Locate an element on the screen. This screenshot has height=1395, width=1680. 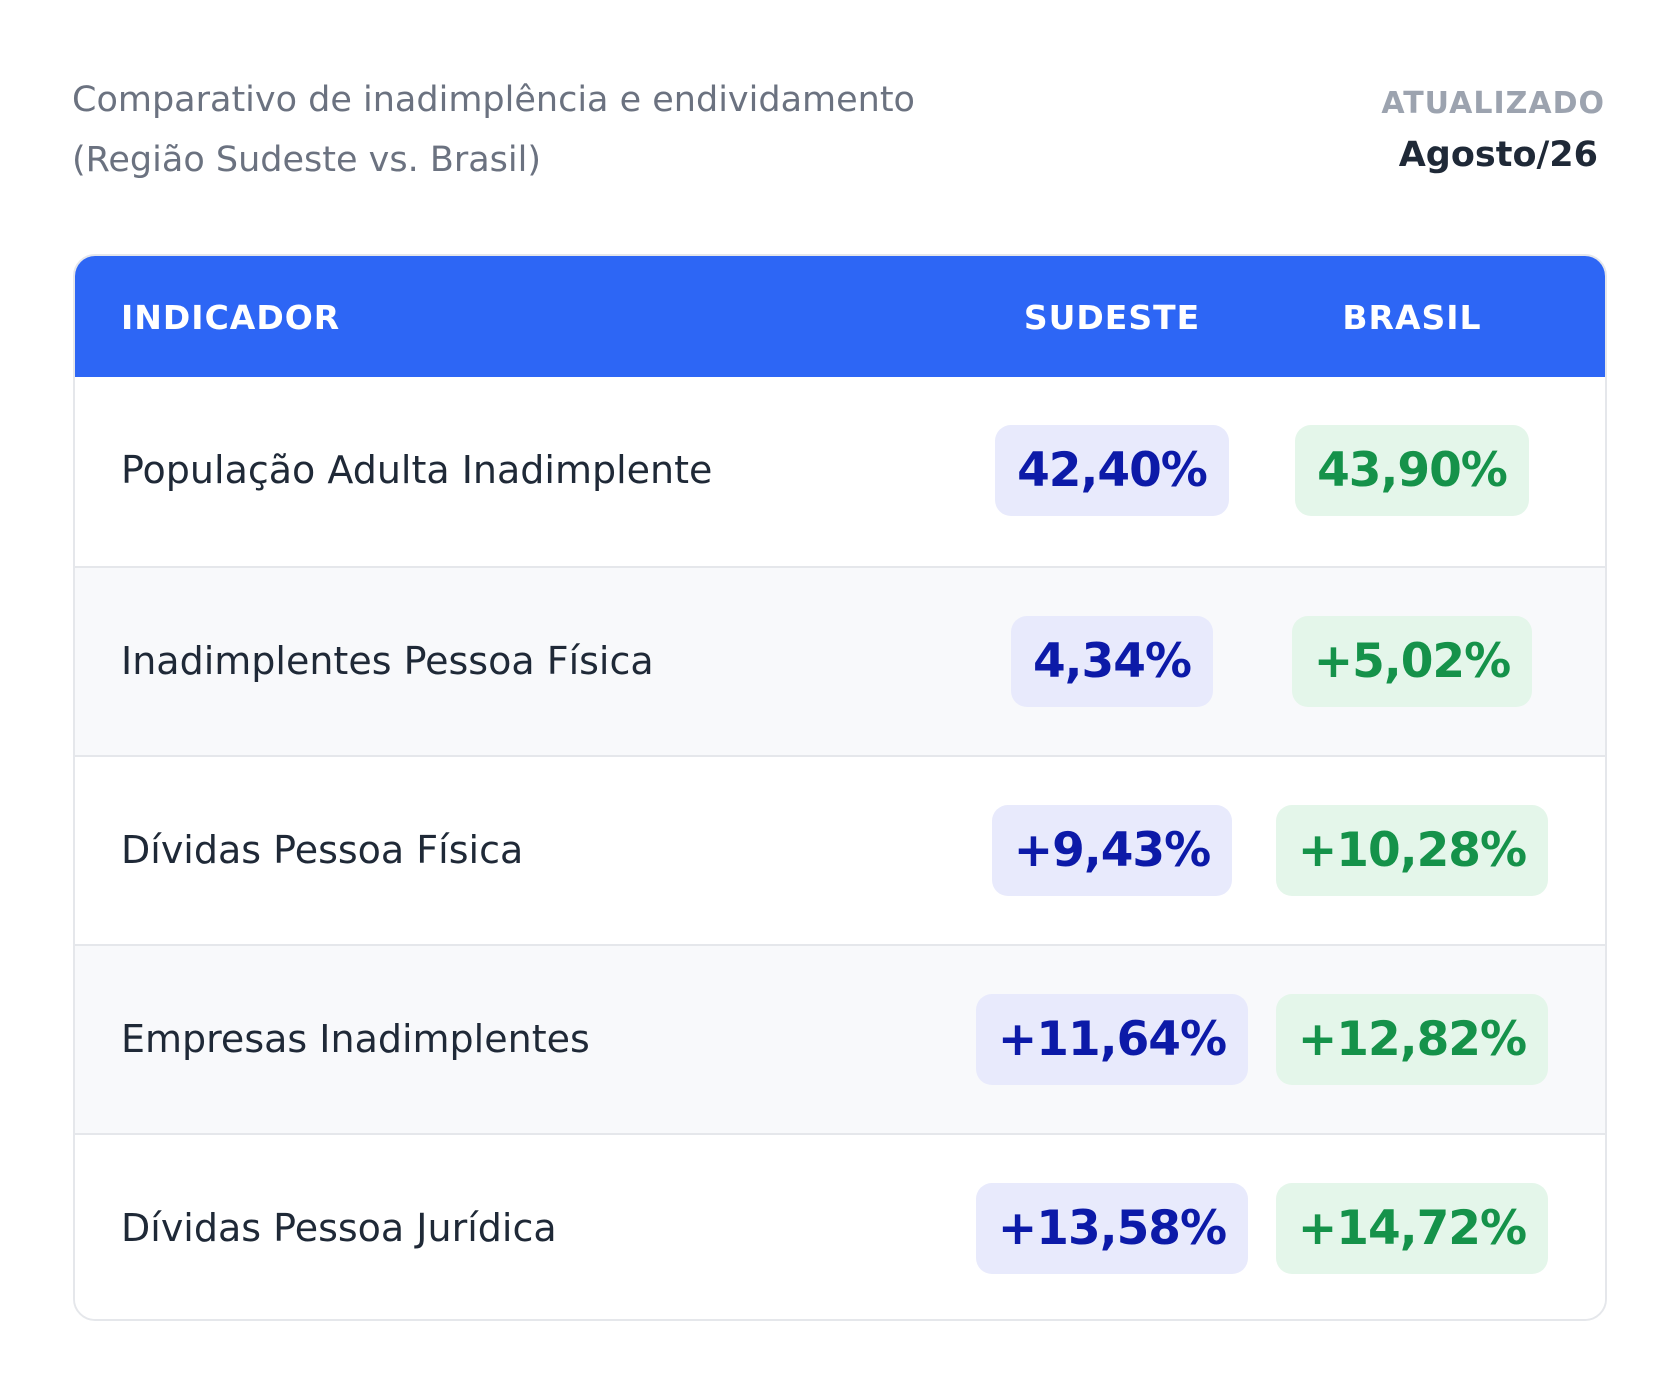
table-header: INDICADOR SUDESTE BRASIL is located at coordinates (840, 317).